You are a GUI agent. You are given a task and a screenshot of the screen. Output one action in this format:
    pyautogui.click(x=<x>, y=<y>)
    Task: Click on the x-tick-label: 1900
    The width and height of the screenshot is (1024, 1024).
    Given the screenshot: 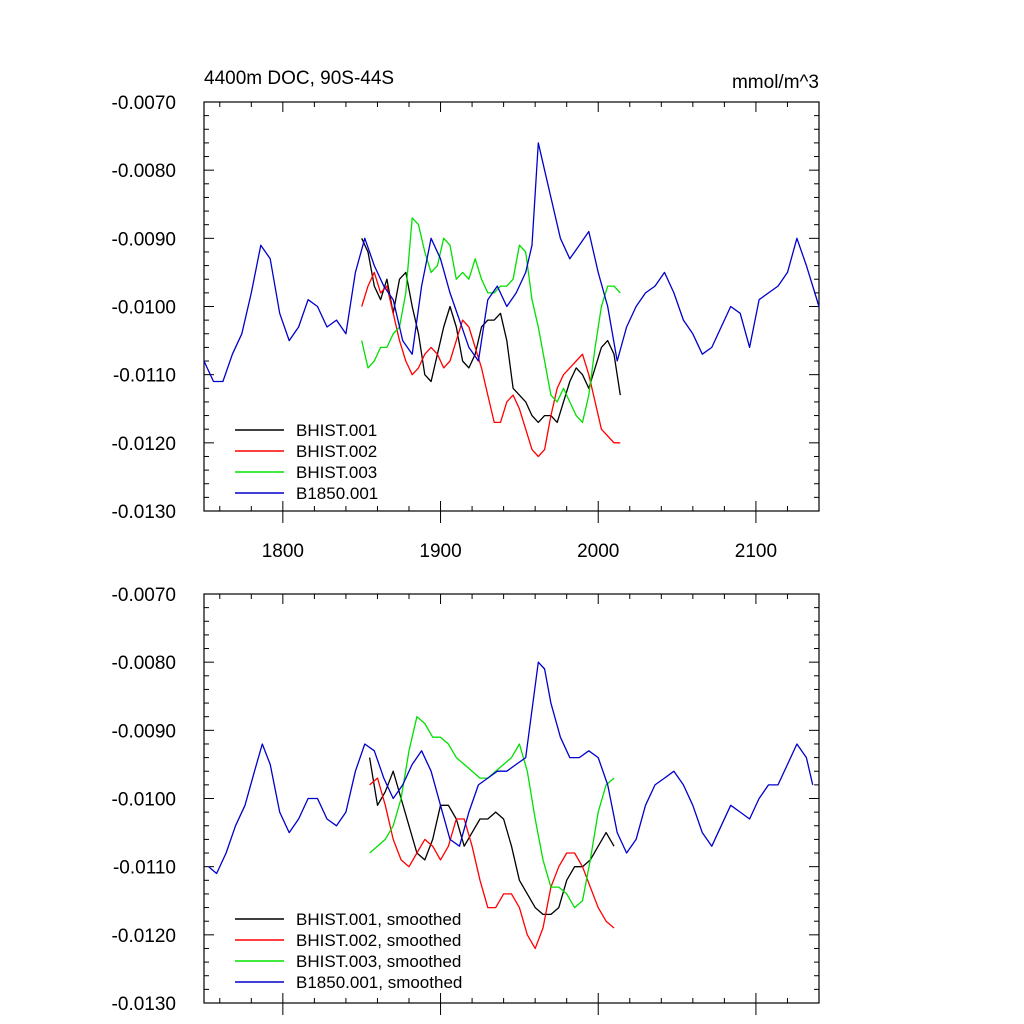 What is the action you would take?
    pyautogui.click(x=440, y=551)
    